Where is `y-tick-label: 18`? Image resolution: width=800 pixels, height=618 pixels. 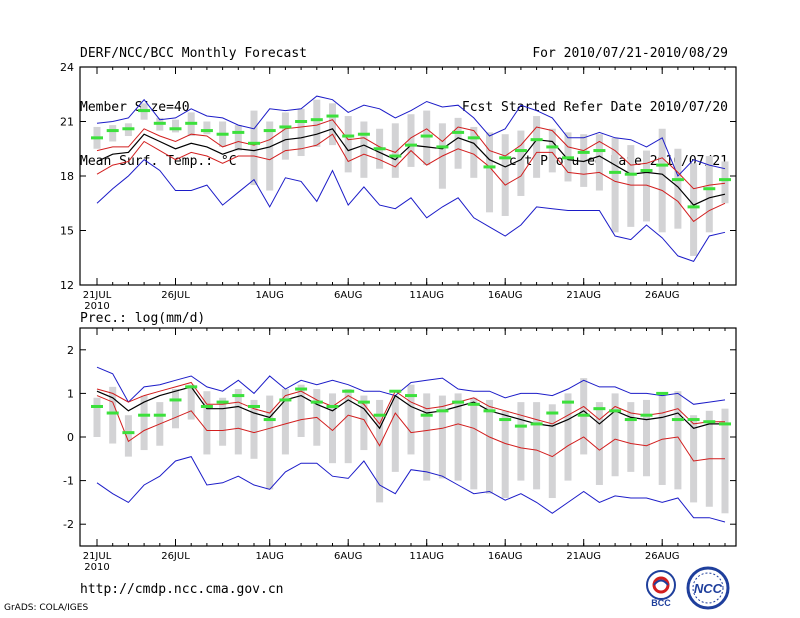 y-tick-label: 18 is located at coordinates (67, 176).